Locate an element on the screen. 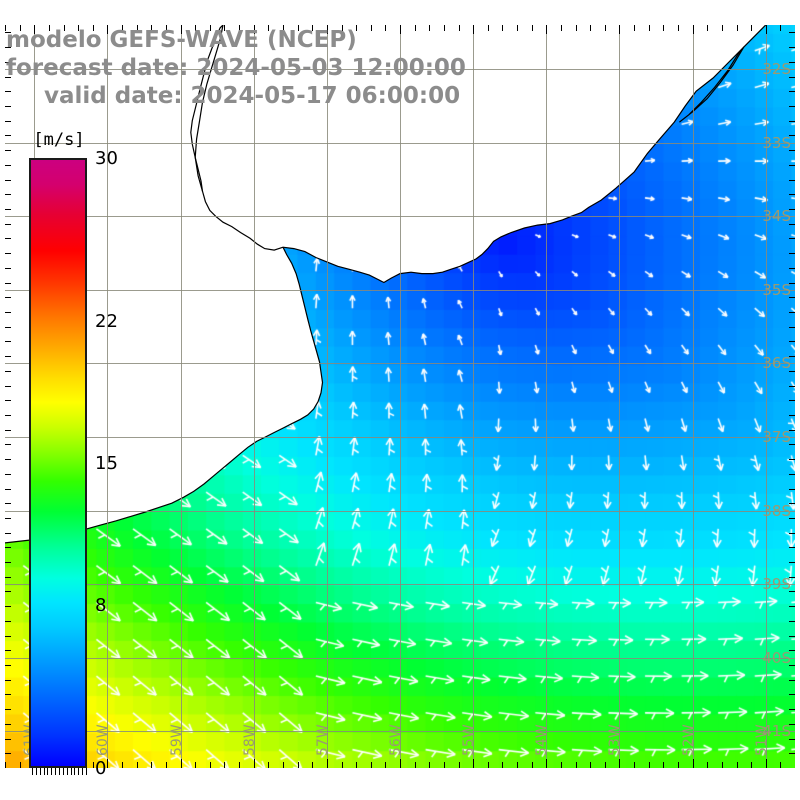 The height and width of the screenshot is (800, 800). colorbar-tick-8: 8 is located at coordinates (101, 606).